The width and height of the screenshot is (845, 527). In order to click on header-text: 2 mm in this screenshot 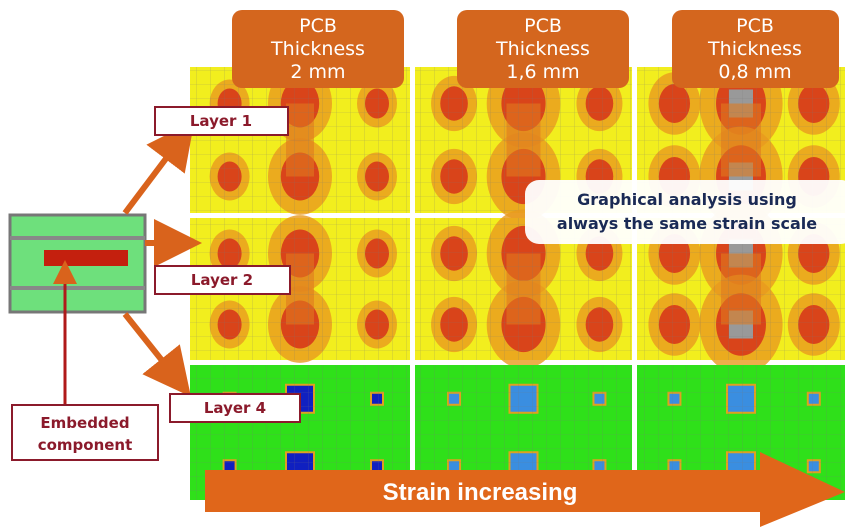, I will do `click(317, 72)`.